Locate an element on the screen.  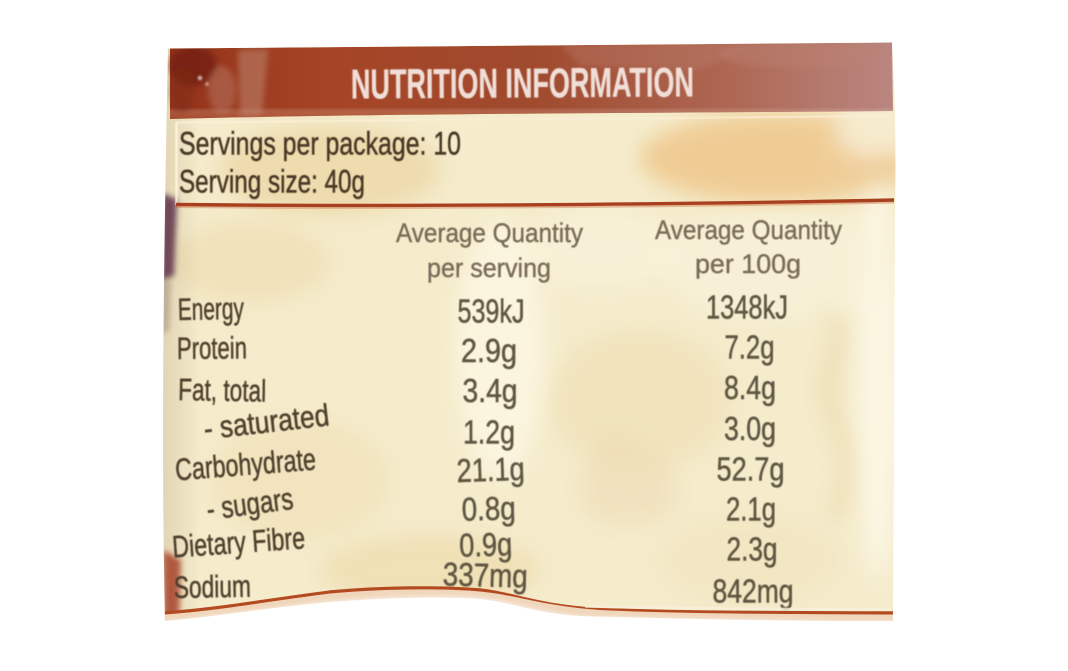
svg-text: 337mg is located at coordinates (485, 574).